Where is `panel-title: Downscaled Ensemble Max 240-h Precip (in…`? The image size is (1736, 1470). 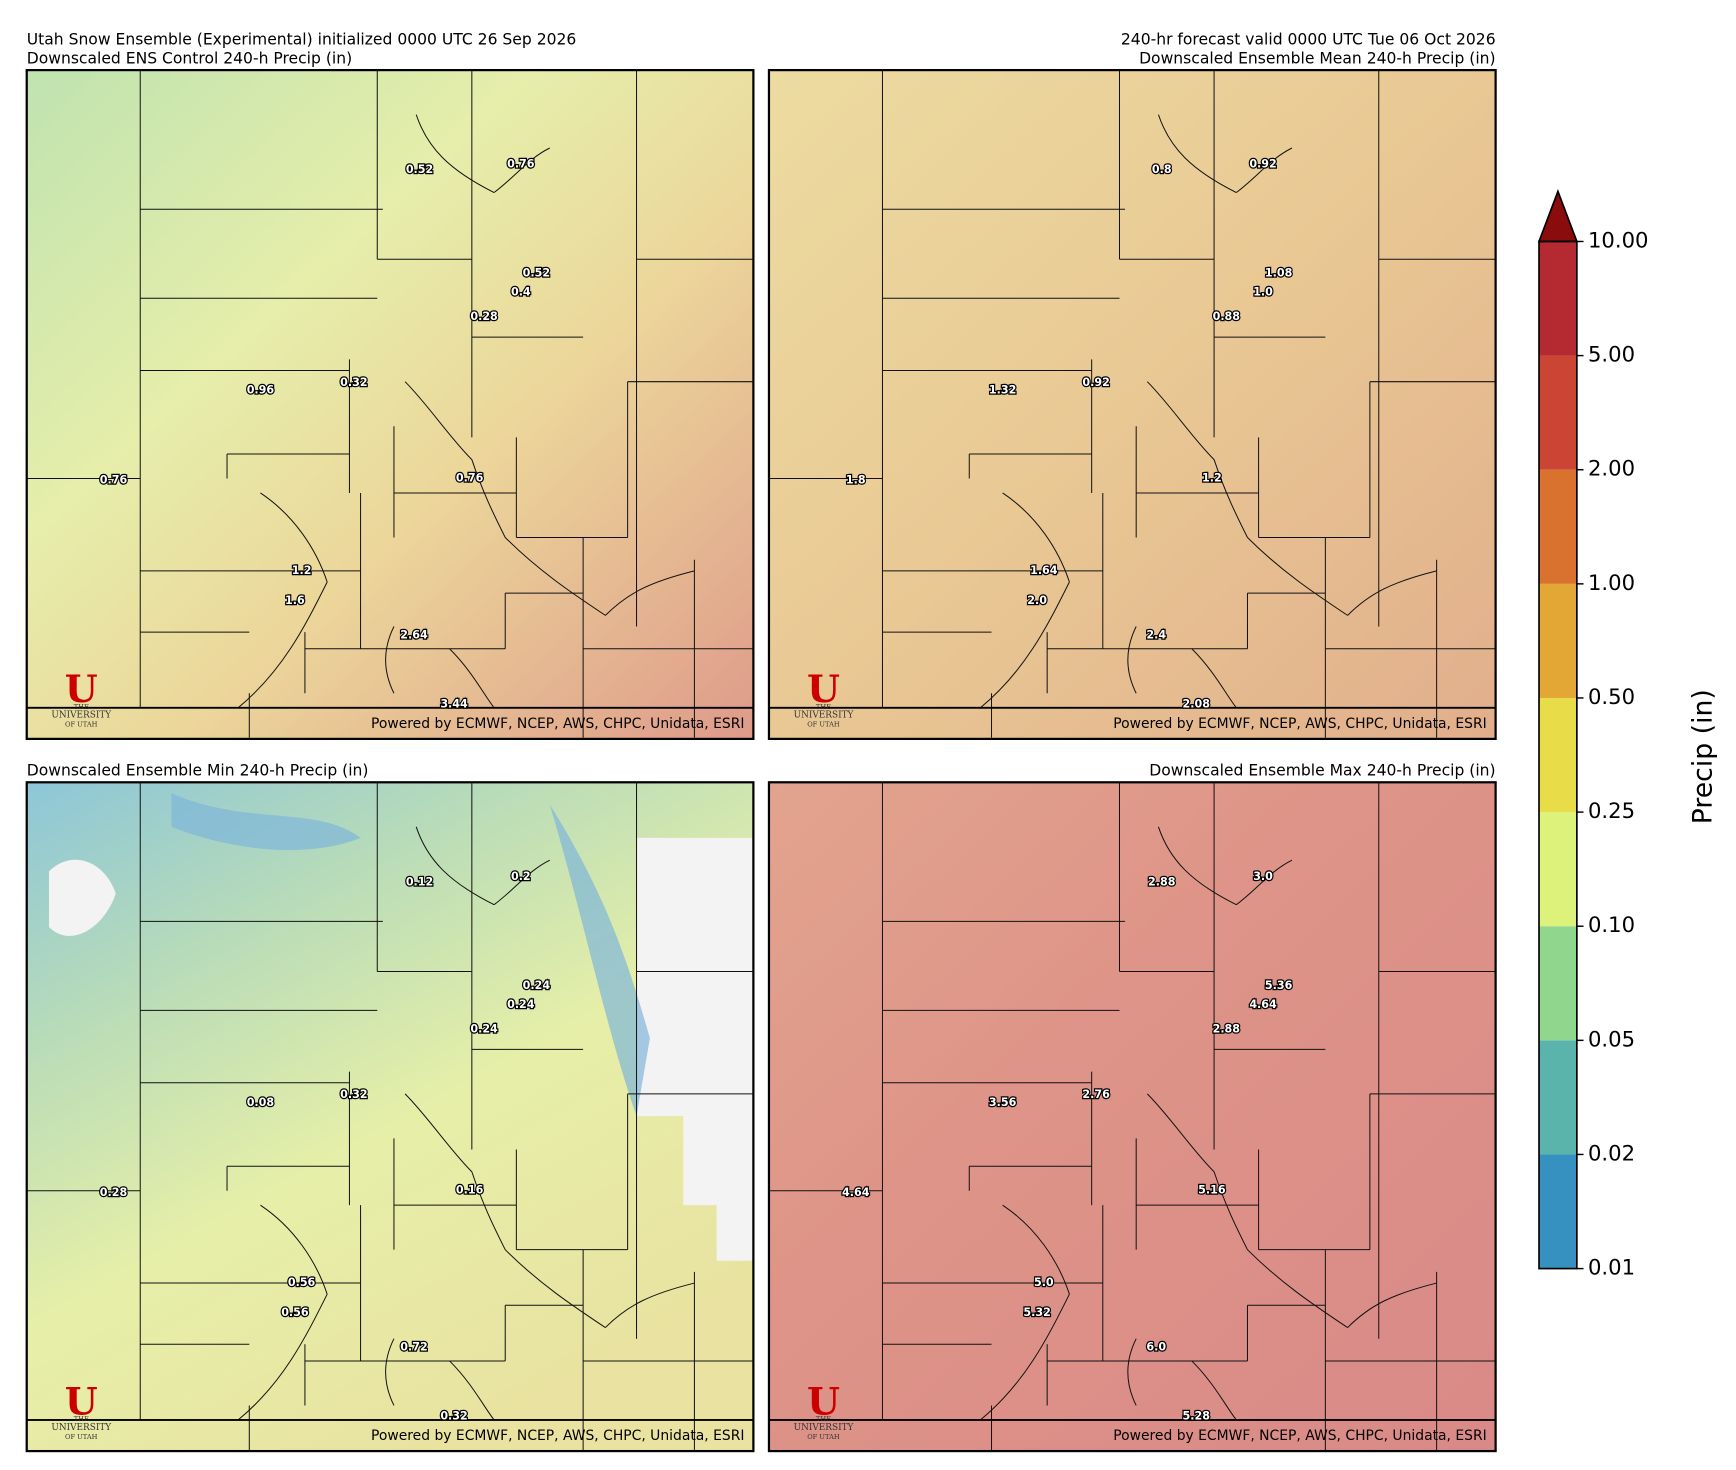 panel-title: Downscaled Ensemble Max 240-h Precip (in… is located at coordinates (1322, 771).